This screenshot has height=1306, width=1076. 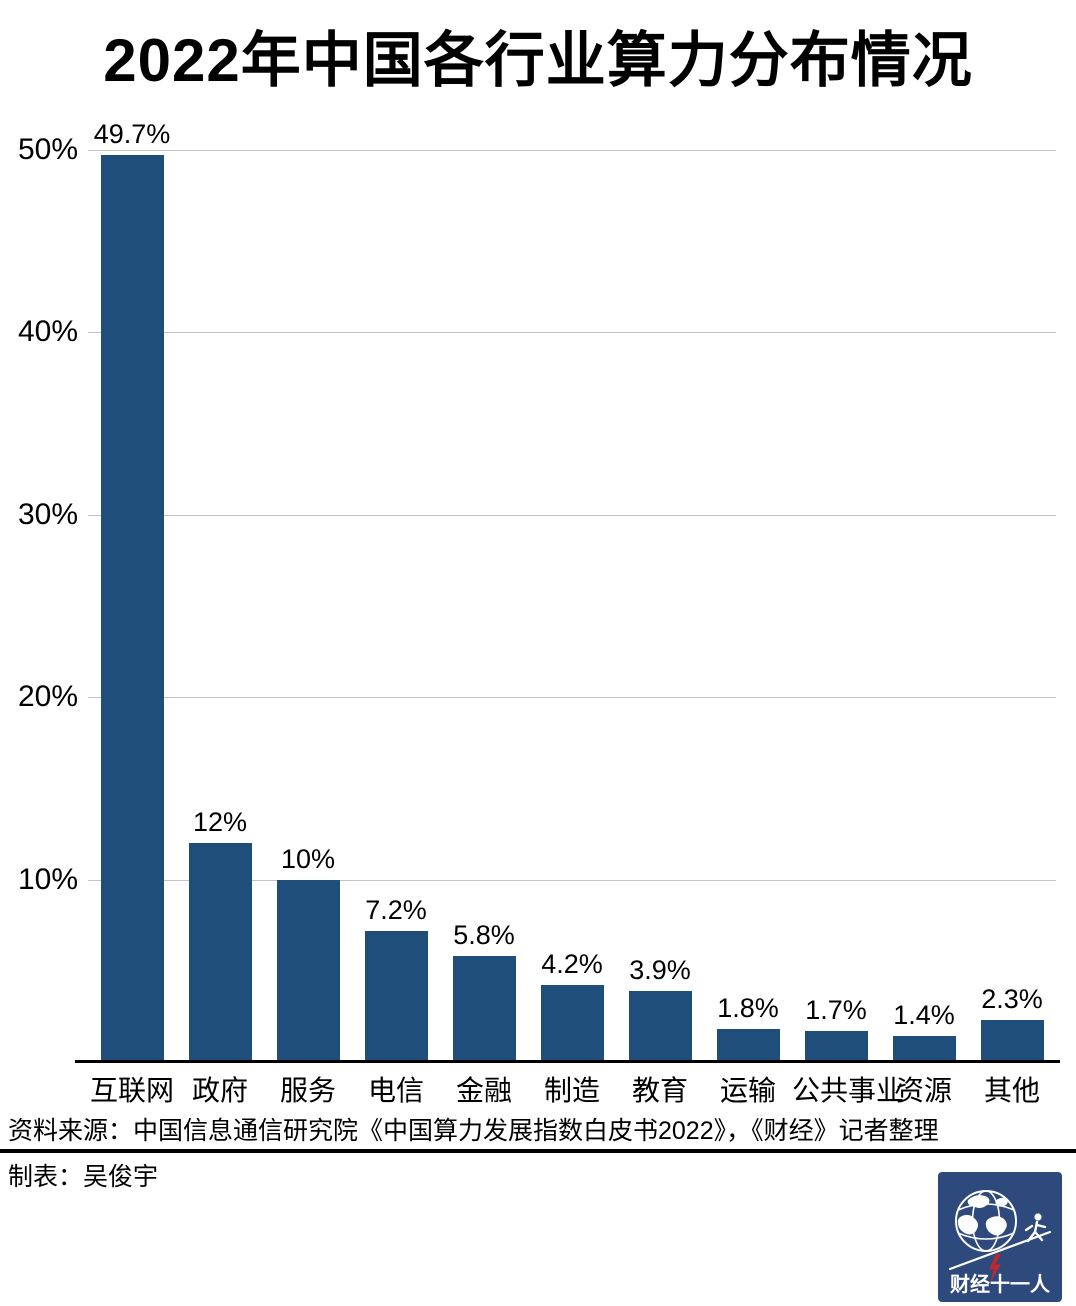 I want to click on x-tick-label: 政府, so click(x=219, y=1090).